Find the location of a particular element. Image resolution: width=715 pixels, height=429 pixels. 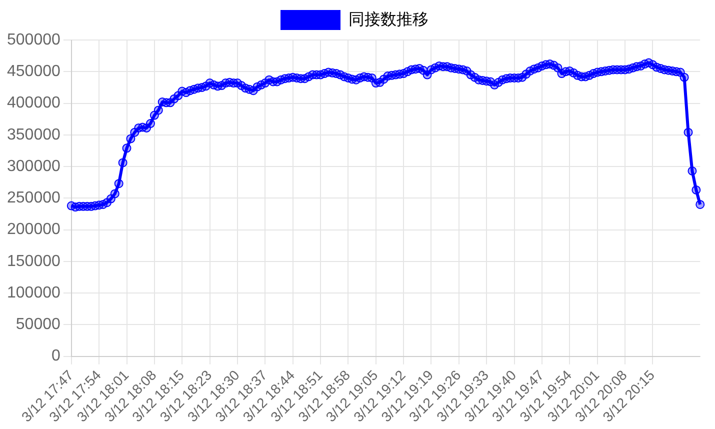

y-tick-label: 100000 is located at coordinates (33, 293).